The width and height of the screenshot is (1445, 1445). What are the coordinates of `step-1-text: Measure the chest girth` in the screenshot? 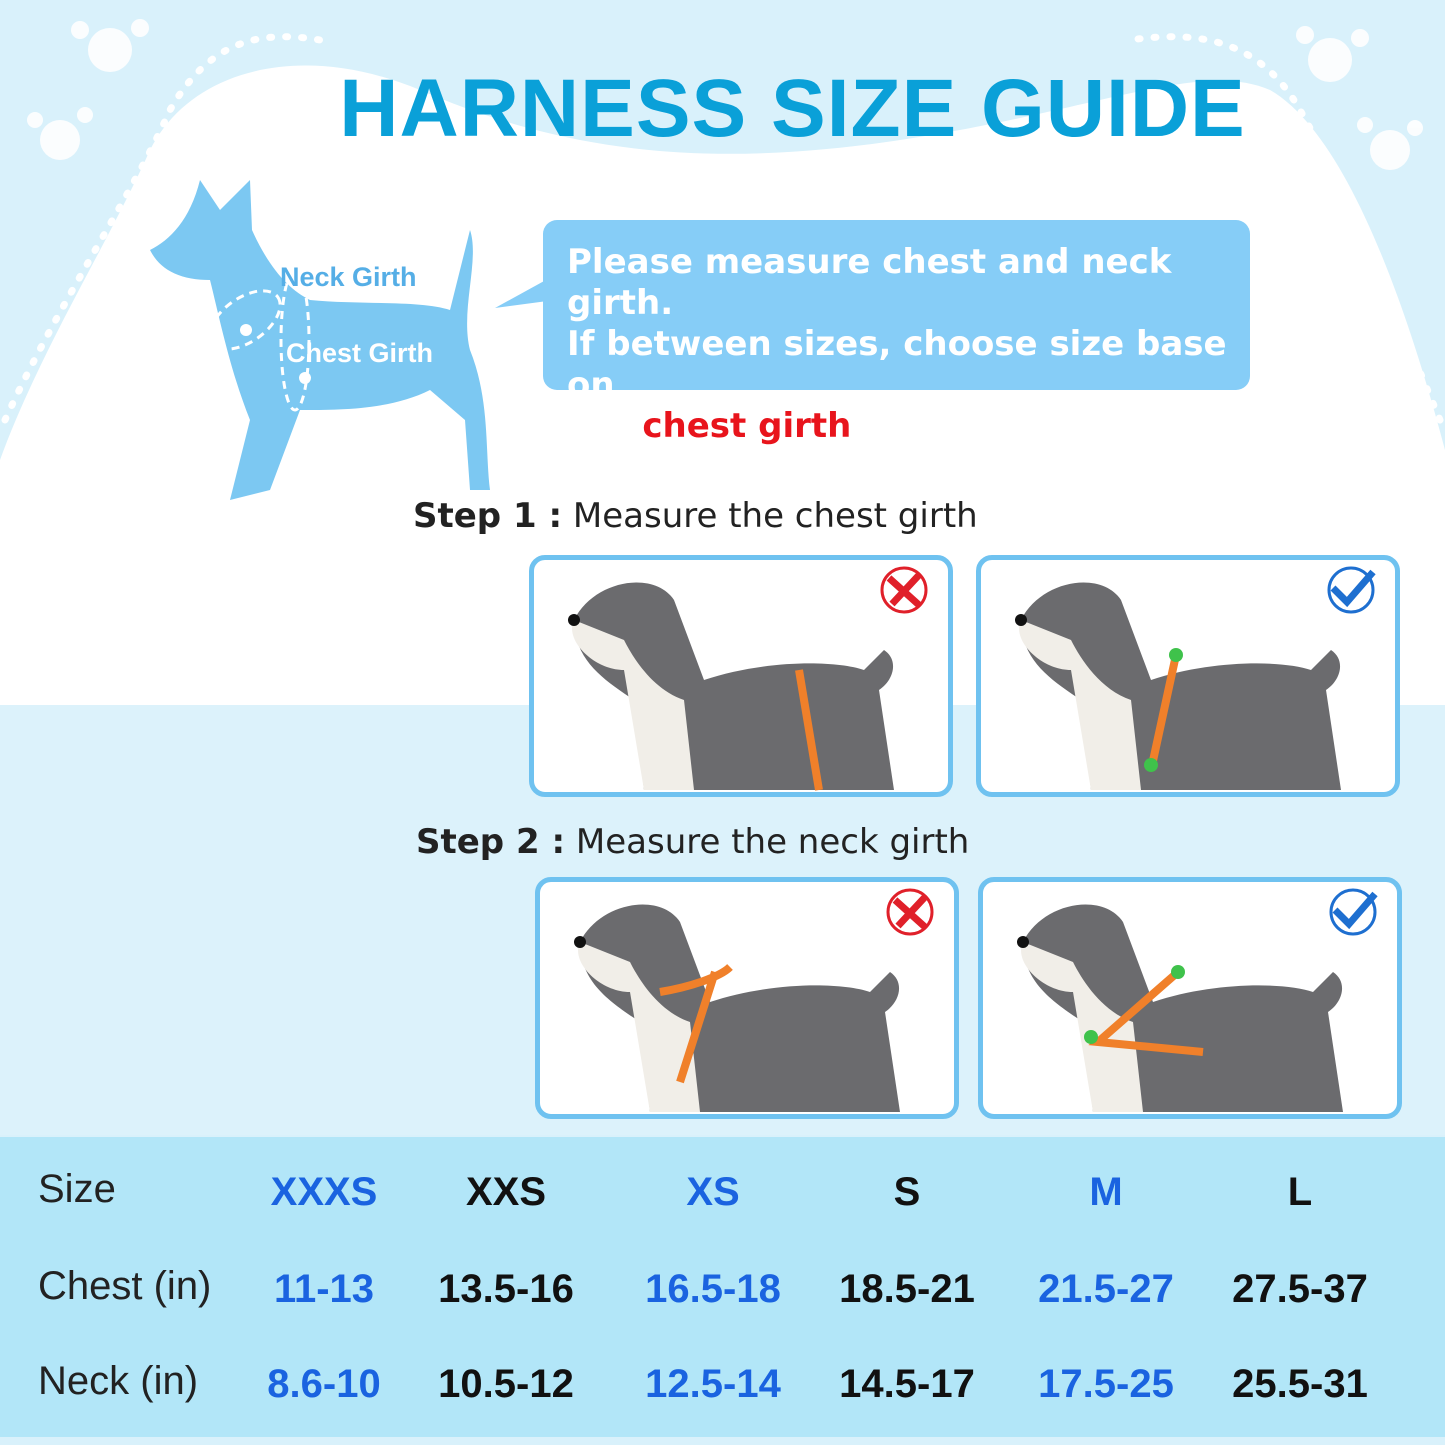 It's located at (770, 516).